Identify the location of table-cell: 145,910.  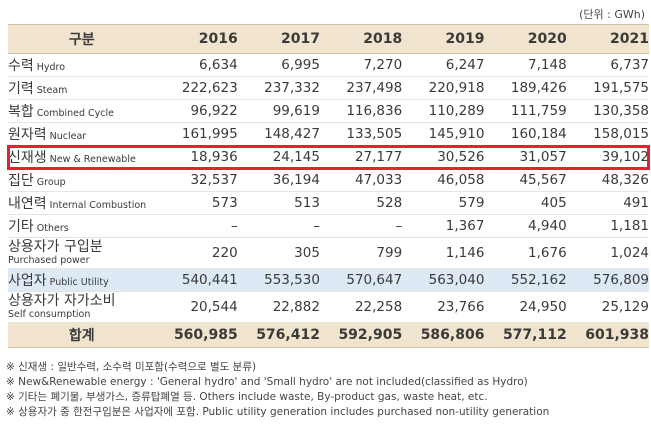
(456, 134).